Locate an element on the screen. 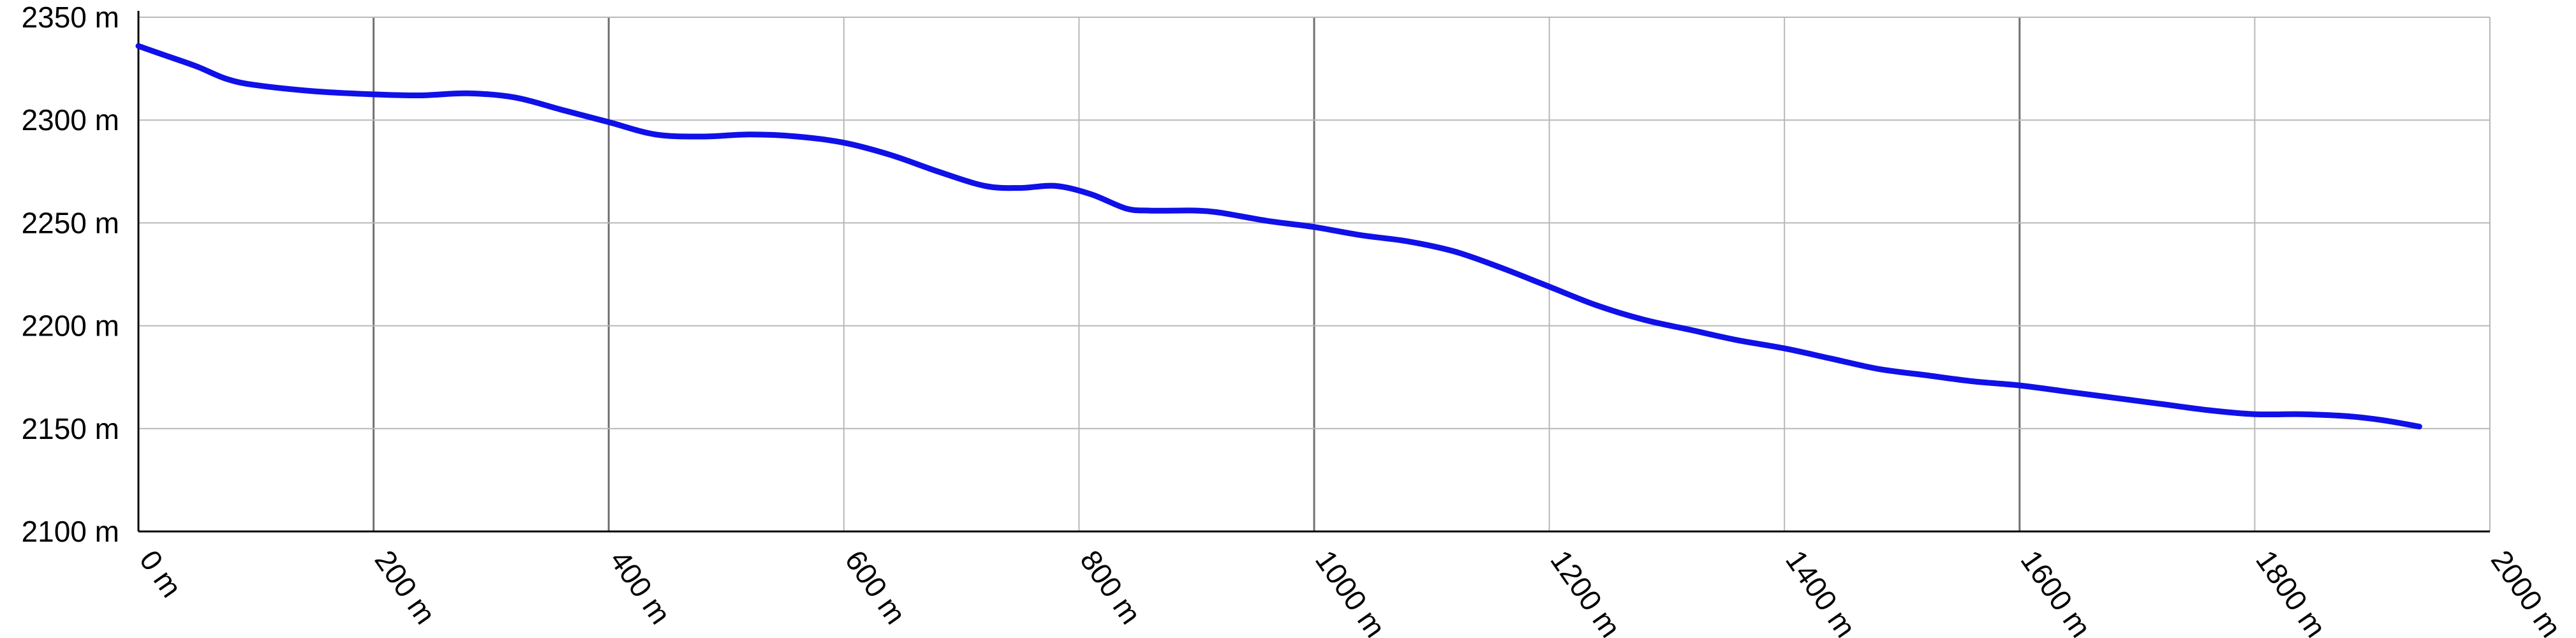  x-tick-label: 1400 m is located at coordinates (1821, 591).